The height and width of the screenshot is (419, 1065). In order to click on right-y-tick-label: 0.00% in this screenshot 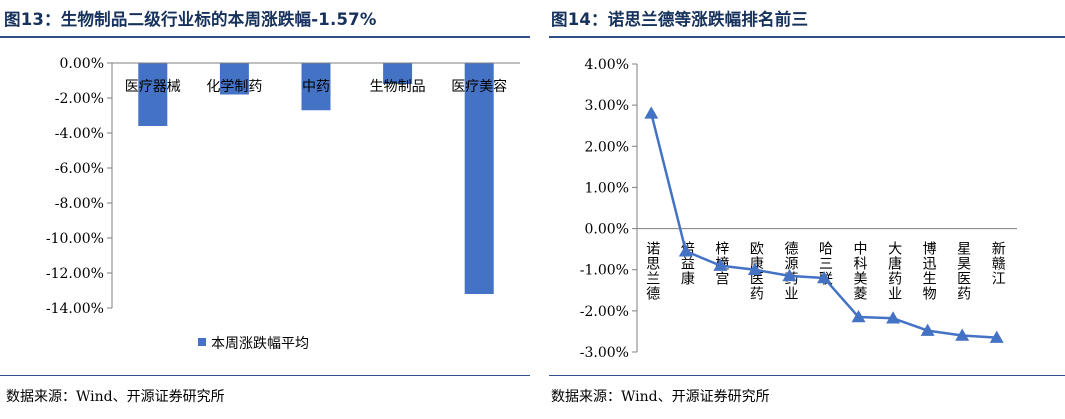, I will do `click(607, 230)`.